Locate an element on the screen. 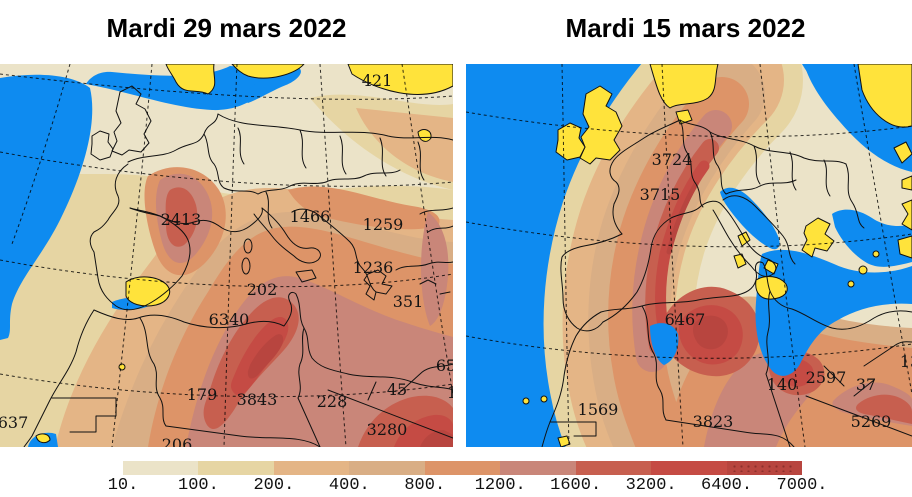 This screenshot has width=912, height=497. map-value-label: 206 is located at coordinates (177, 441).